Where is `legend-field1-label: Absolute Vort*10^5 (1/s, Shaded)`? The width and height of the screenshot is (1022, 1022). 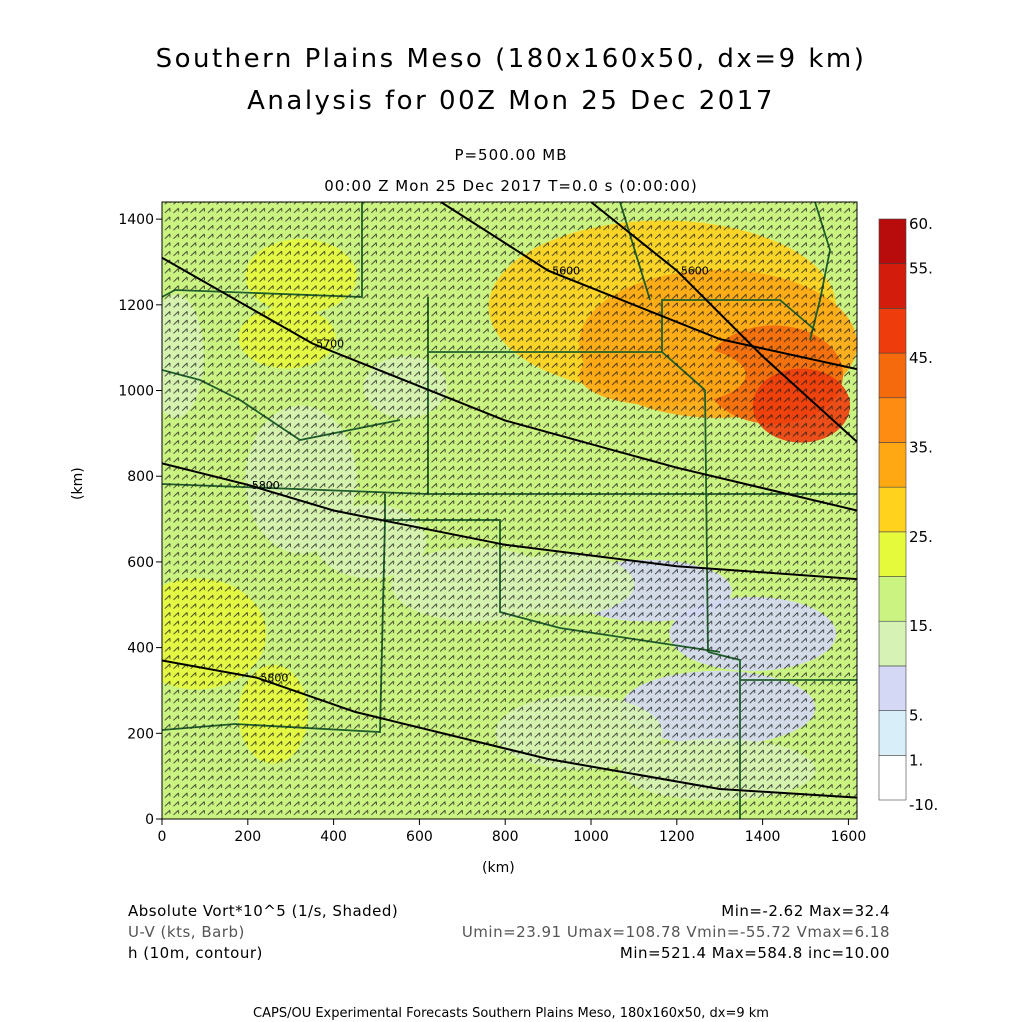
legend-field1-label: Absolute Vort*10^5 (1/s, Shaded) is located at coordinates (263, 911).